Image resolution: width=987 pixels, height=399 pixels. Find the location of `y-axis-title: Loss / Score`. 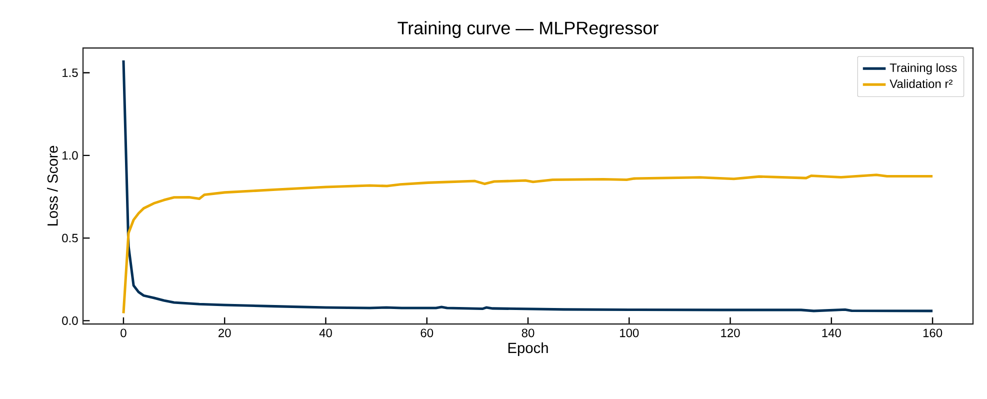

y-axis-title: Loss / Score is located at coordinates (52, 186).